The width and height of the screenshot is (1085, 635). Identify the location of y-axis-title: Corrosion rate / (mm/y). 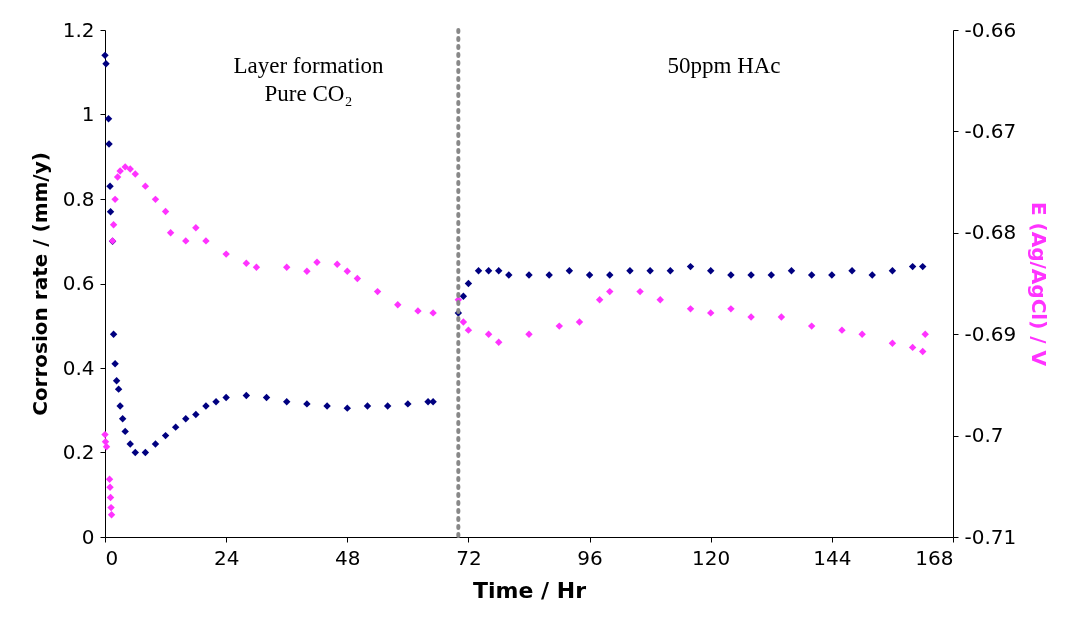
(39, 284).